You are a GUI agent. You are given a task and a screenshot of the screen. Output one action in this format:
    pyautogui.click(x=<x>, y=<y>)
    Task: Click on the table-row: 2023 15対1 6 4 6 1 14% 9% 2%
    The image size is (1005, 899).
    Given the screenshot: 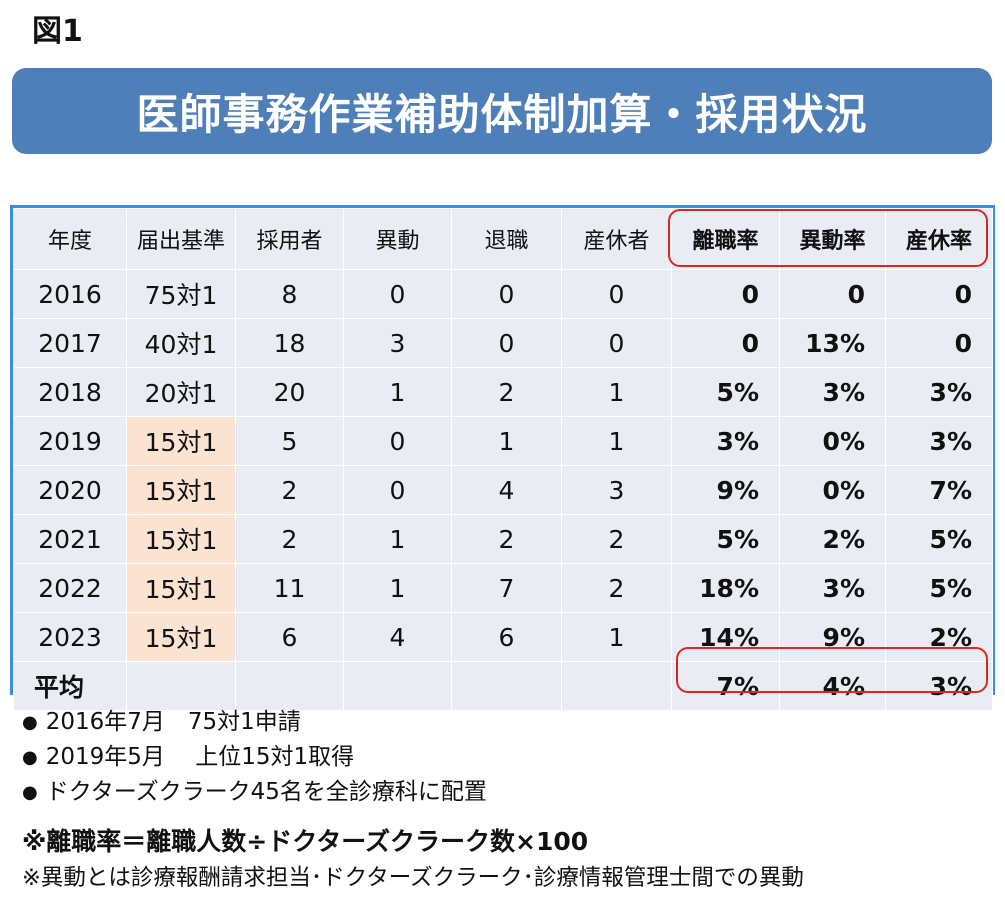 What is the action you would take?
    pyautogui.click(x=503, y=637)
    